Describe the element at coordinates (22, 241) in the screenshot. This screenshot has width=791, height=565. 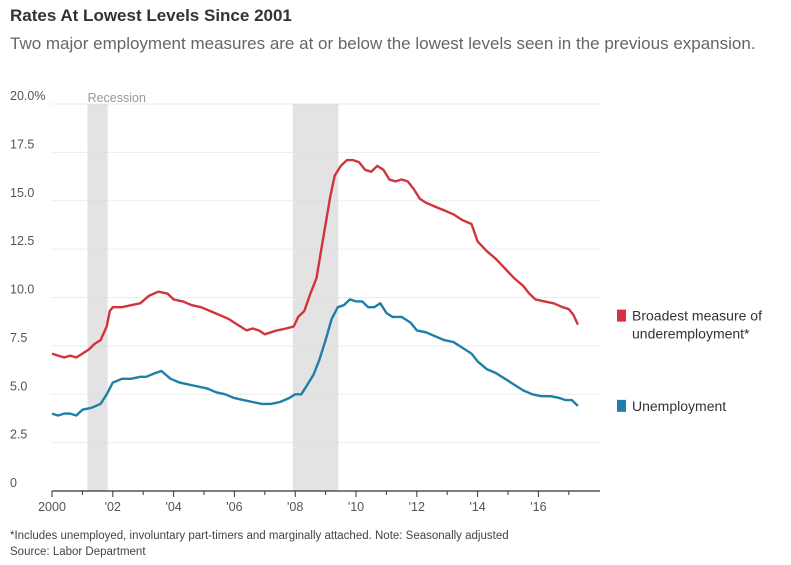
I see `y-tick-label: 12.5` at that location.